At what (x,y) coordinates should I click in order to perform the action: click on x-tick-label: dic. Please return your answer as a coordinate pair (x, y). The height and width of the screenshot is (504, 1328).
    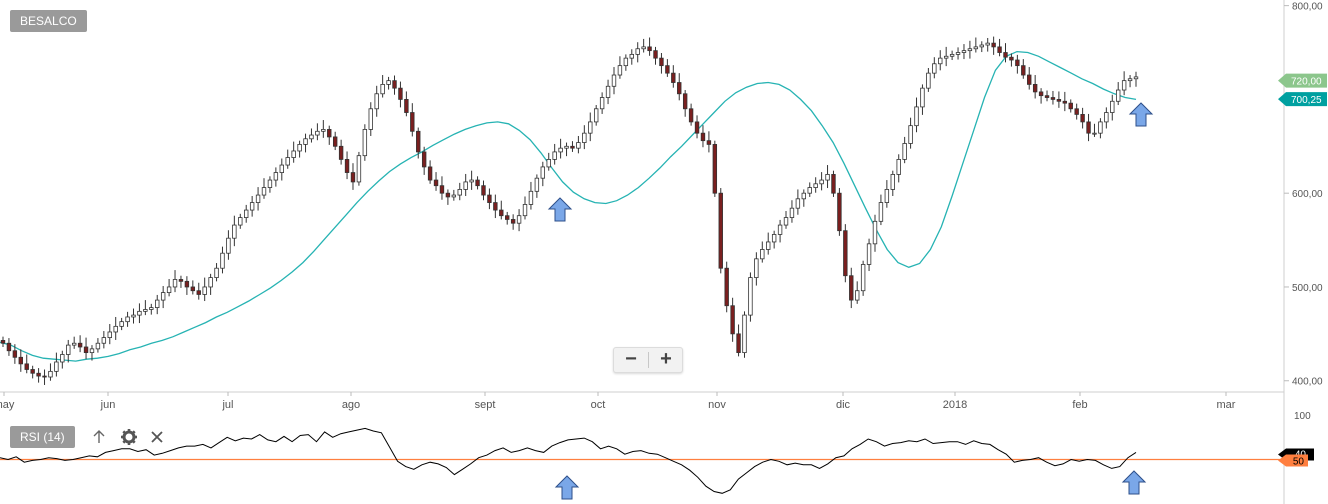
    Looking at the image, I should click on (843, 405).